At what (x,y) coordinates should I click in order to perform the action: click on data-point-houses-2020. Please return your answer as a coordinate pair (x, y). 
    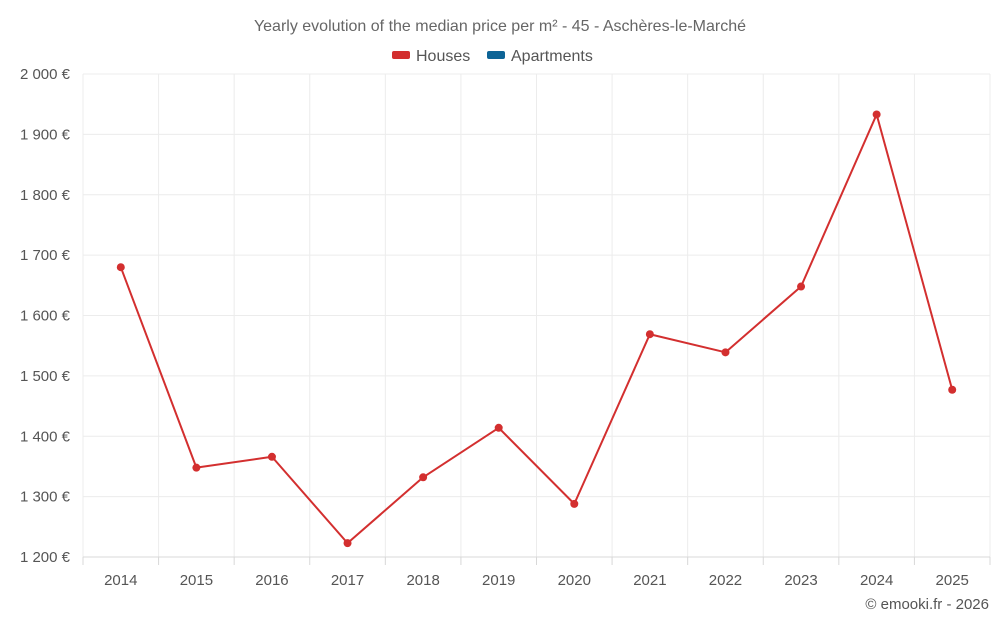
    Looking at the image, I should click on (574, 503).